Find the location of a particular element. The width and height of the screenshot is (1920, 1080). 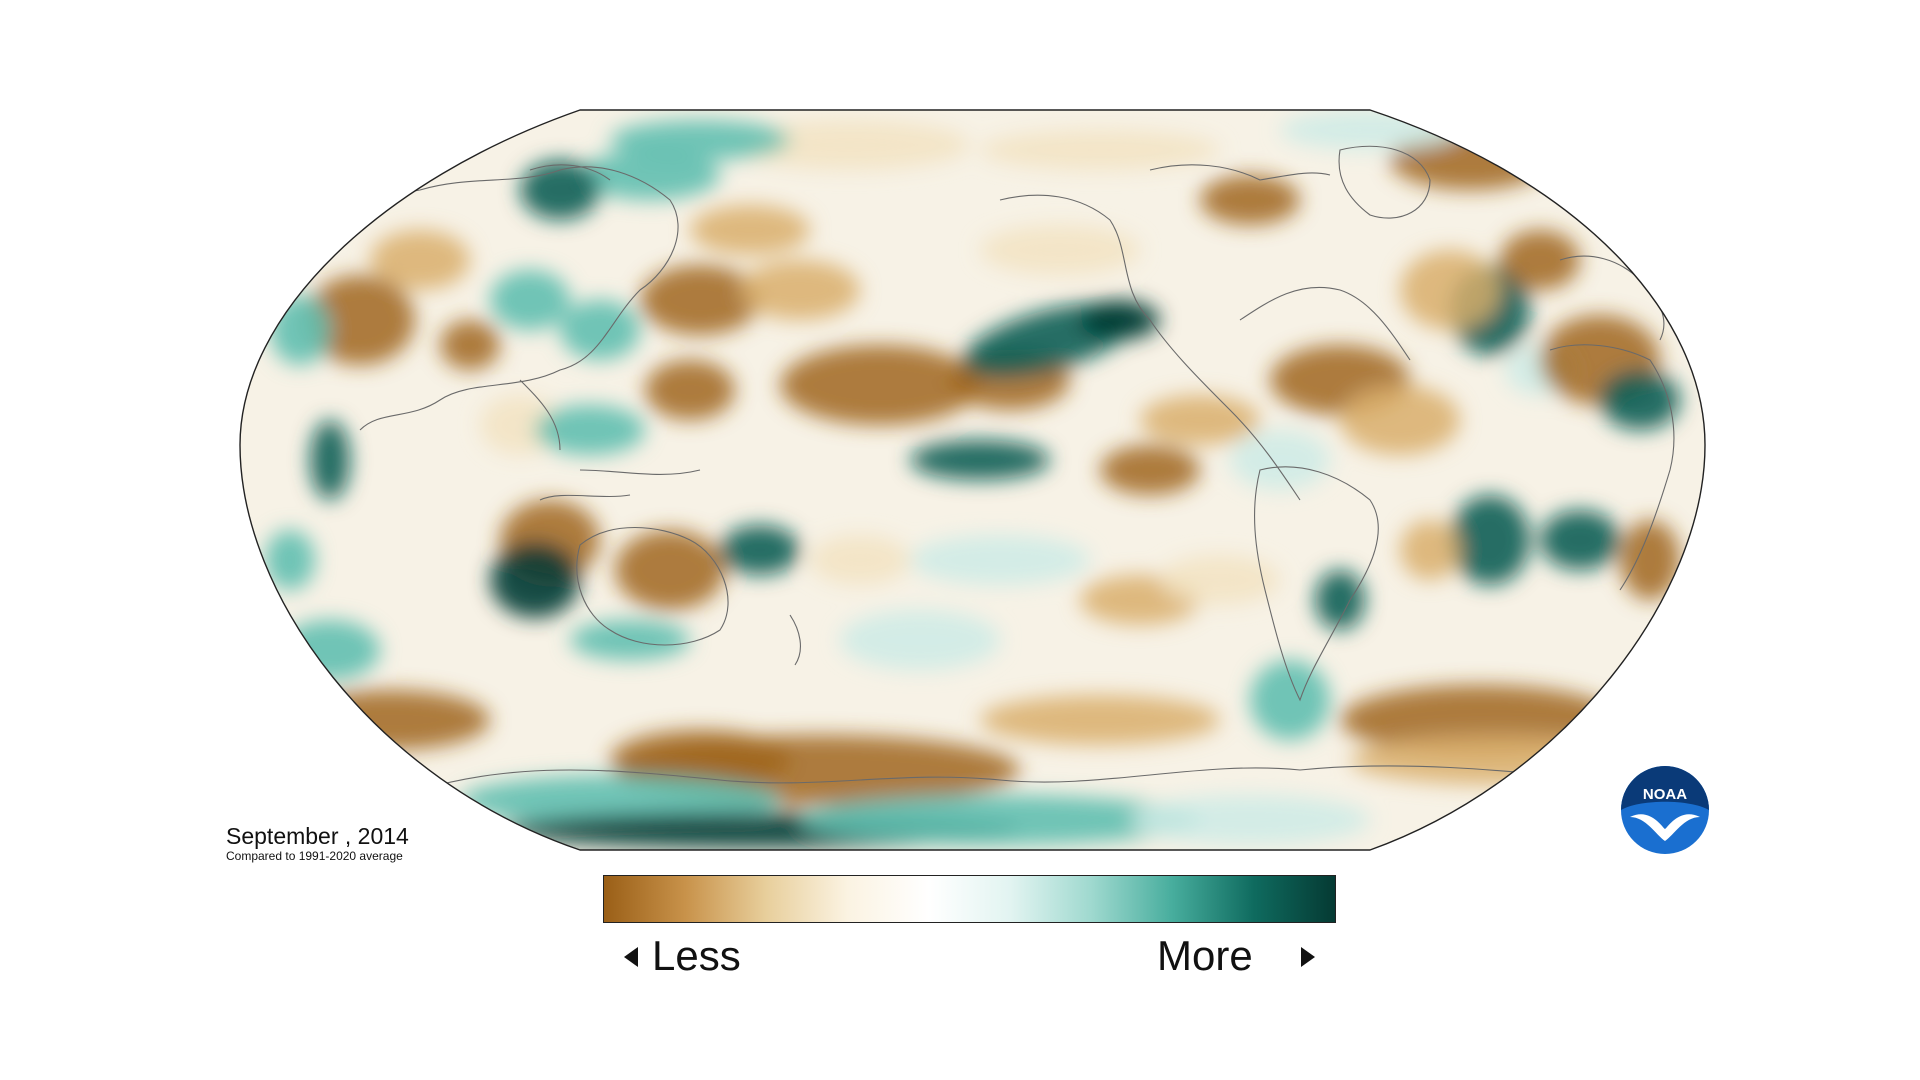

logo-top-half is located at coordinates (1665, 788).